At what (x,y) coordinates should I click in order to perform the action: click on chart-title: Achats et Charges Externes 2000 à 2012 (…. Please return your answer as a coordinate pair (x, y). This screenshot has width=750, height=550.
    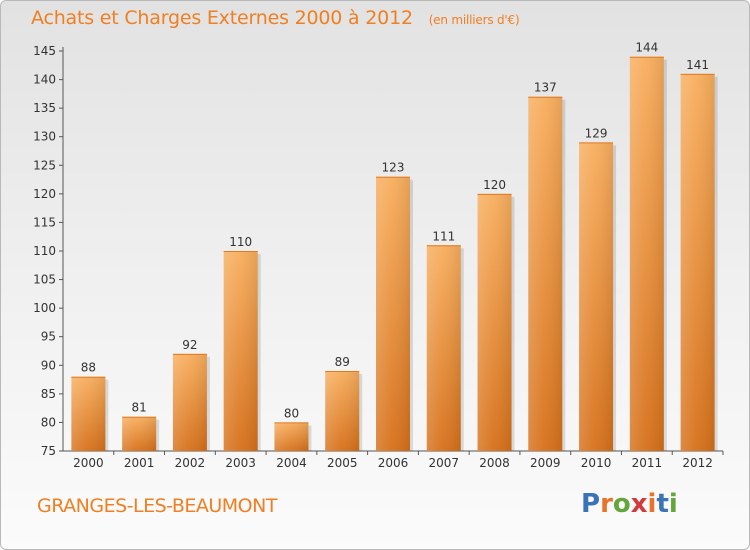
    Looking at the image, I should click on (275, 18).